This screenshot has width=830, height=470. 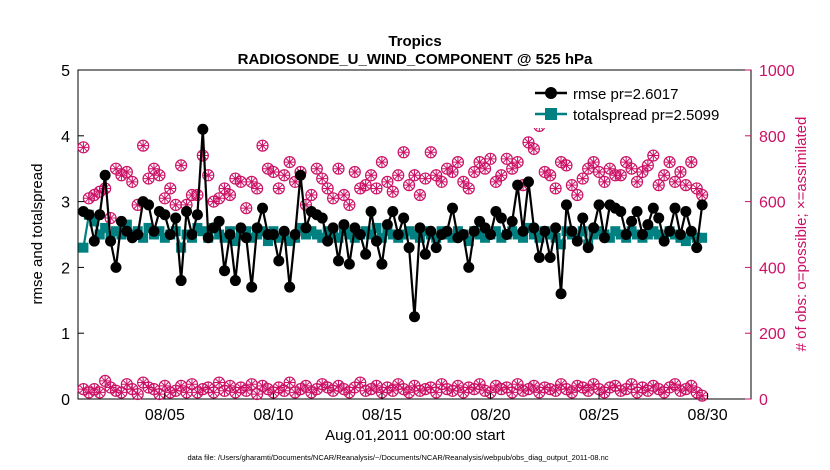 What do you see at coordinates (551, 114) in the screenshot?
I see `legend-totalspread-marker` at bounding box center [551, 114].